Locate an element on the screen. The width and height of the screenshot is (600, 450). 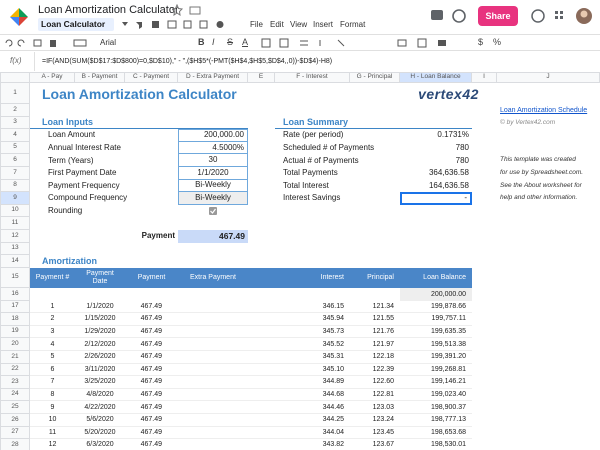
row-header: 8 is located at coordinates (15, 186).